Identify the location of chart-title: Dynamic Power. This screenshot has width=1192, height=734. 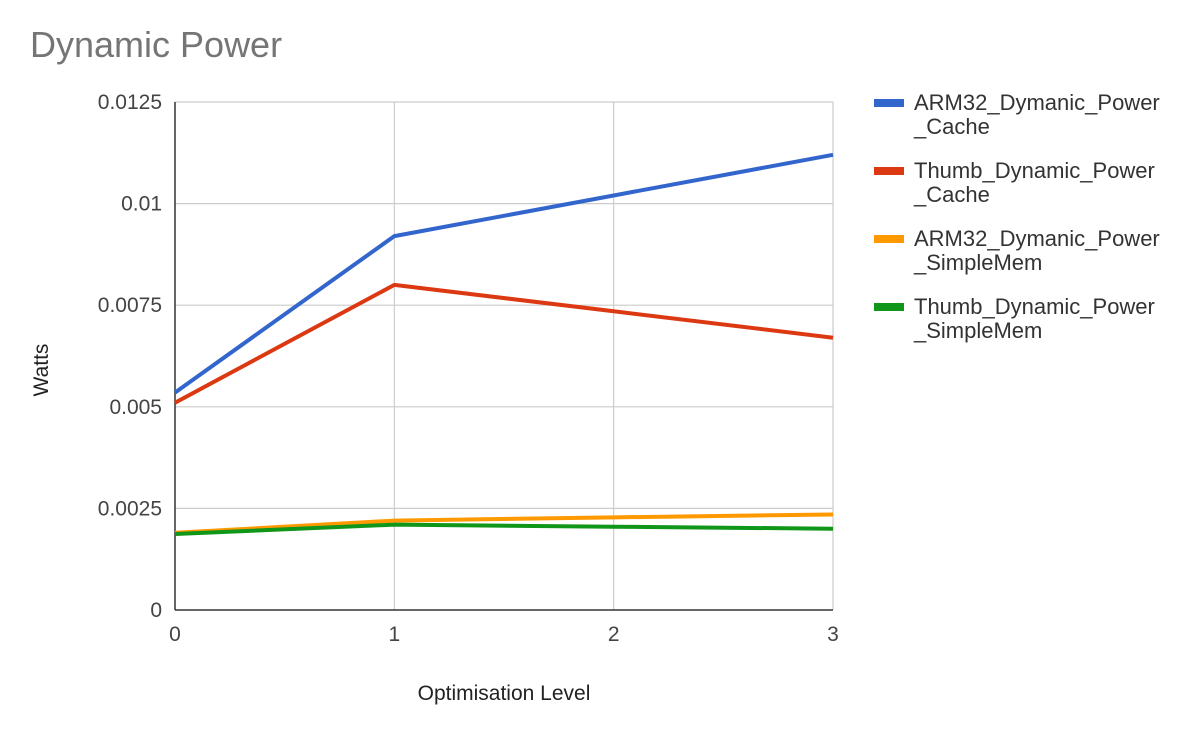
(156, 44).